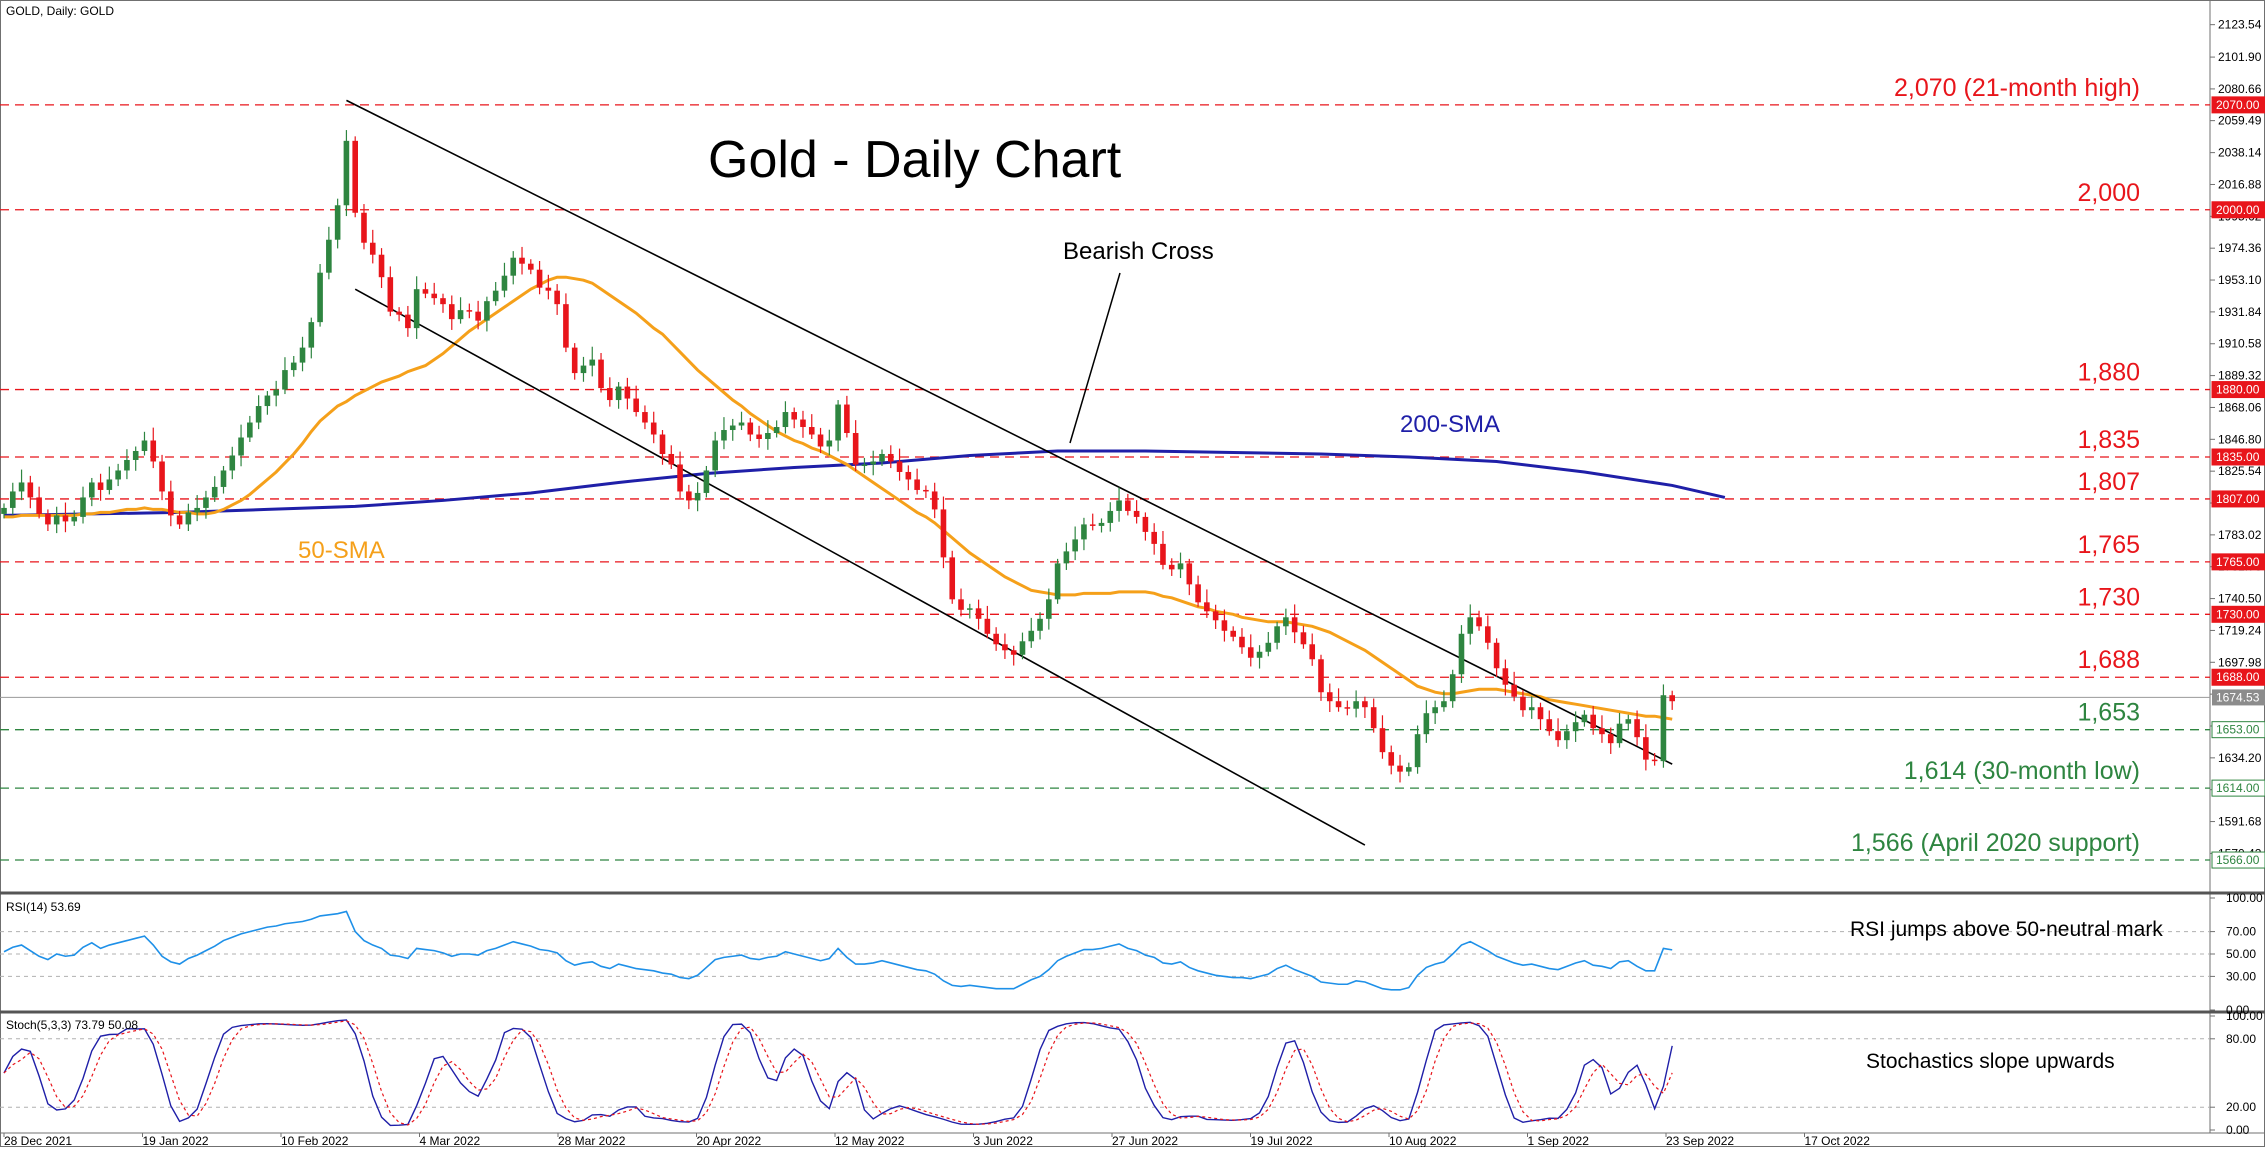  I want to click on price-tick-label: 1740.50, so click(2240, 599).